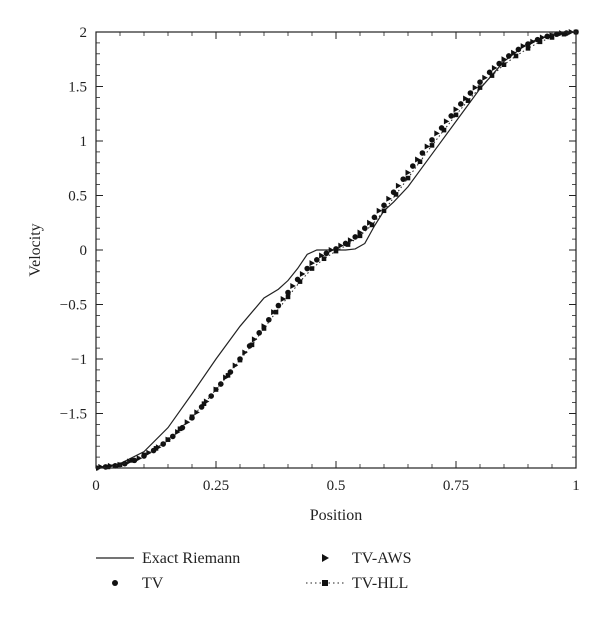 The width and height of the screenshot is (600, 617). Describe the element at coordinates (576, 486) in the screenshot. I see `x-tick-label: 1` at that location.